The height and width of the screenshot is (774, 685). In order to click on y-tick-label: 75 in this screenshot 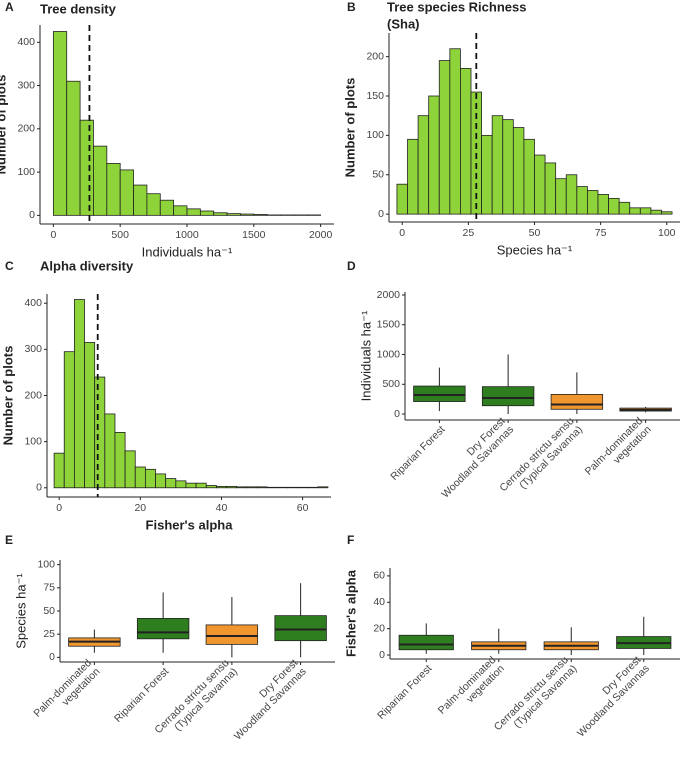, I will do `click(49, 588)`.